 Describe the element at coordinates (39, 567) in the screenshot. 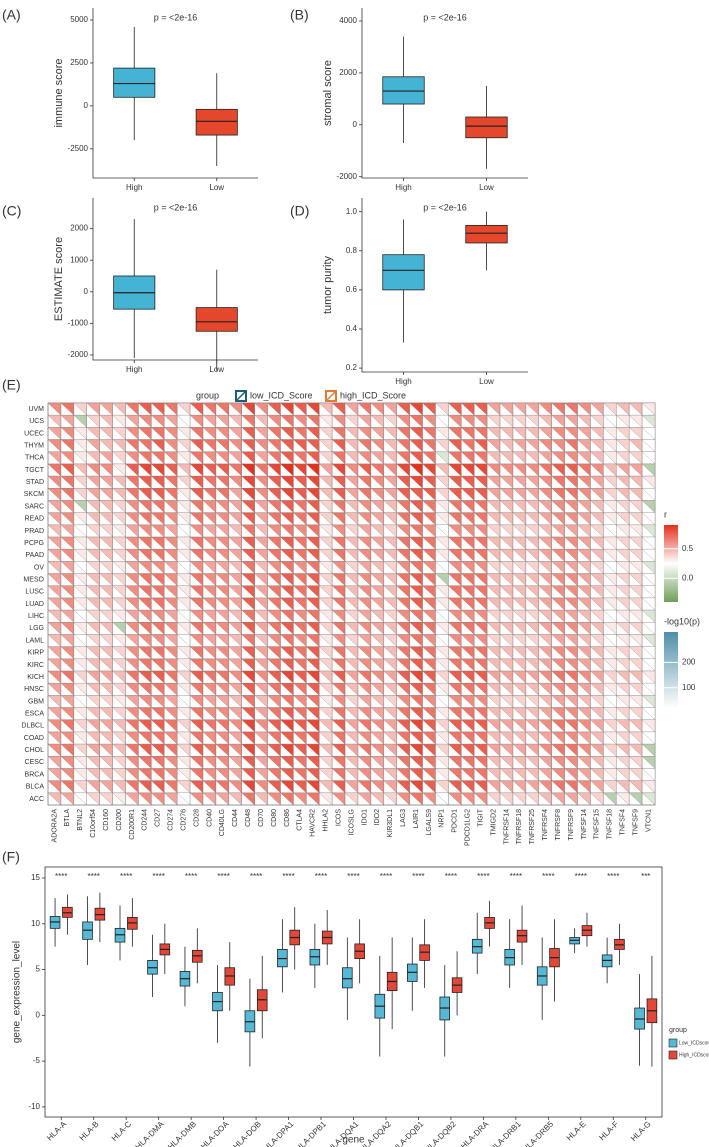

I see `row-label: OV` at that location.